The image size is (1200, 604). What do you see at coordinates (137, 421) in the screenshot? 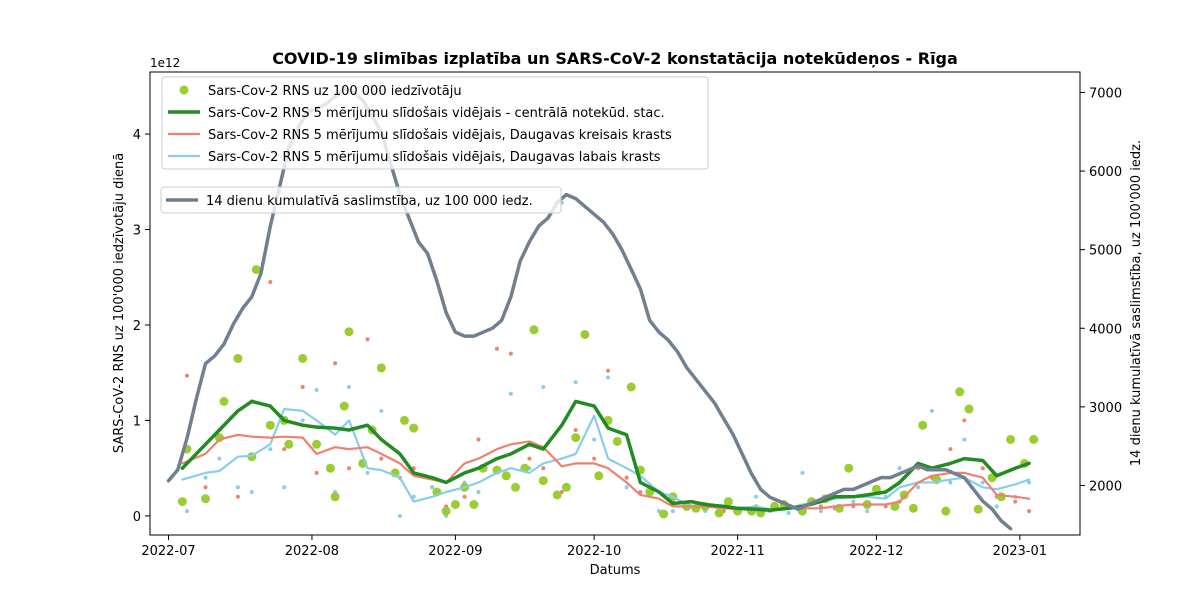
I see `left-y-tick-label: 1` at bounding box center [137, 421].